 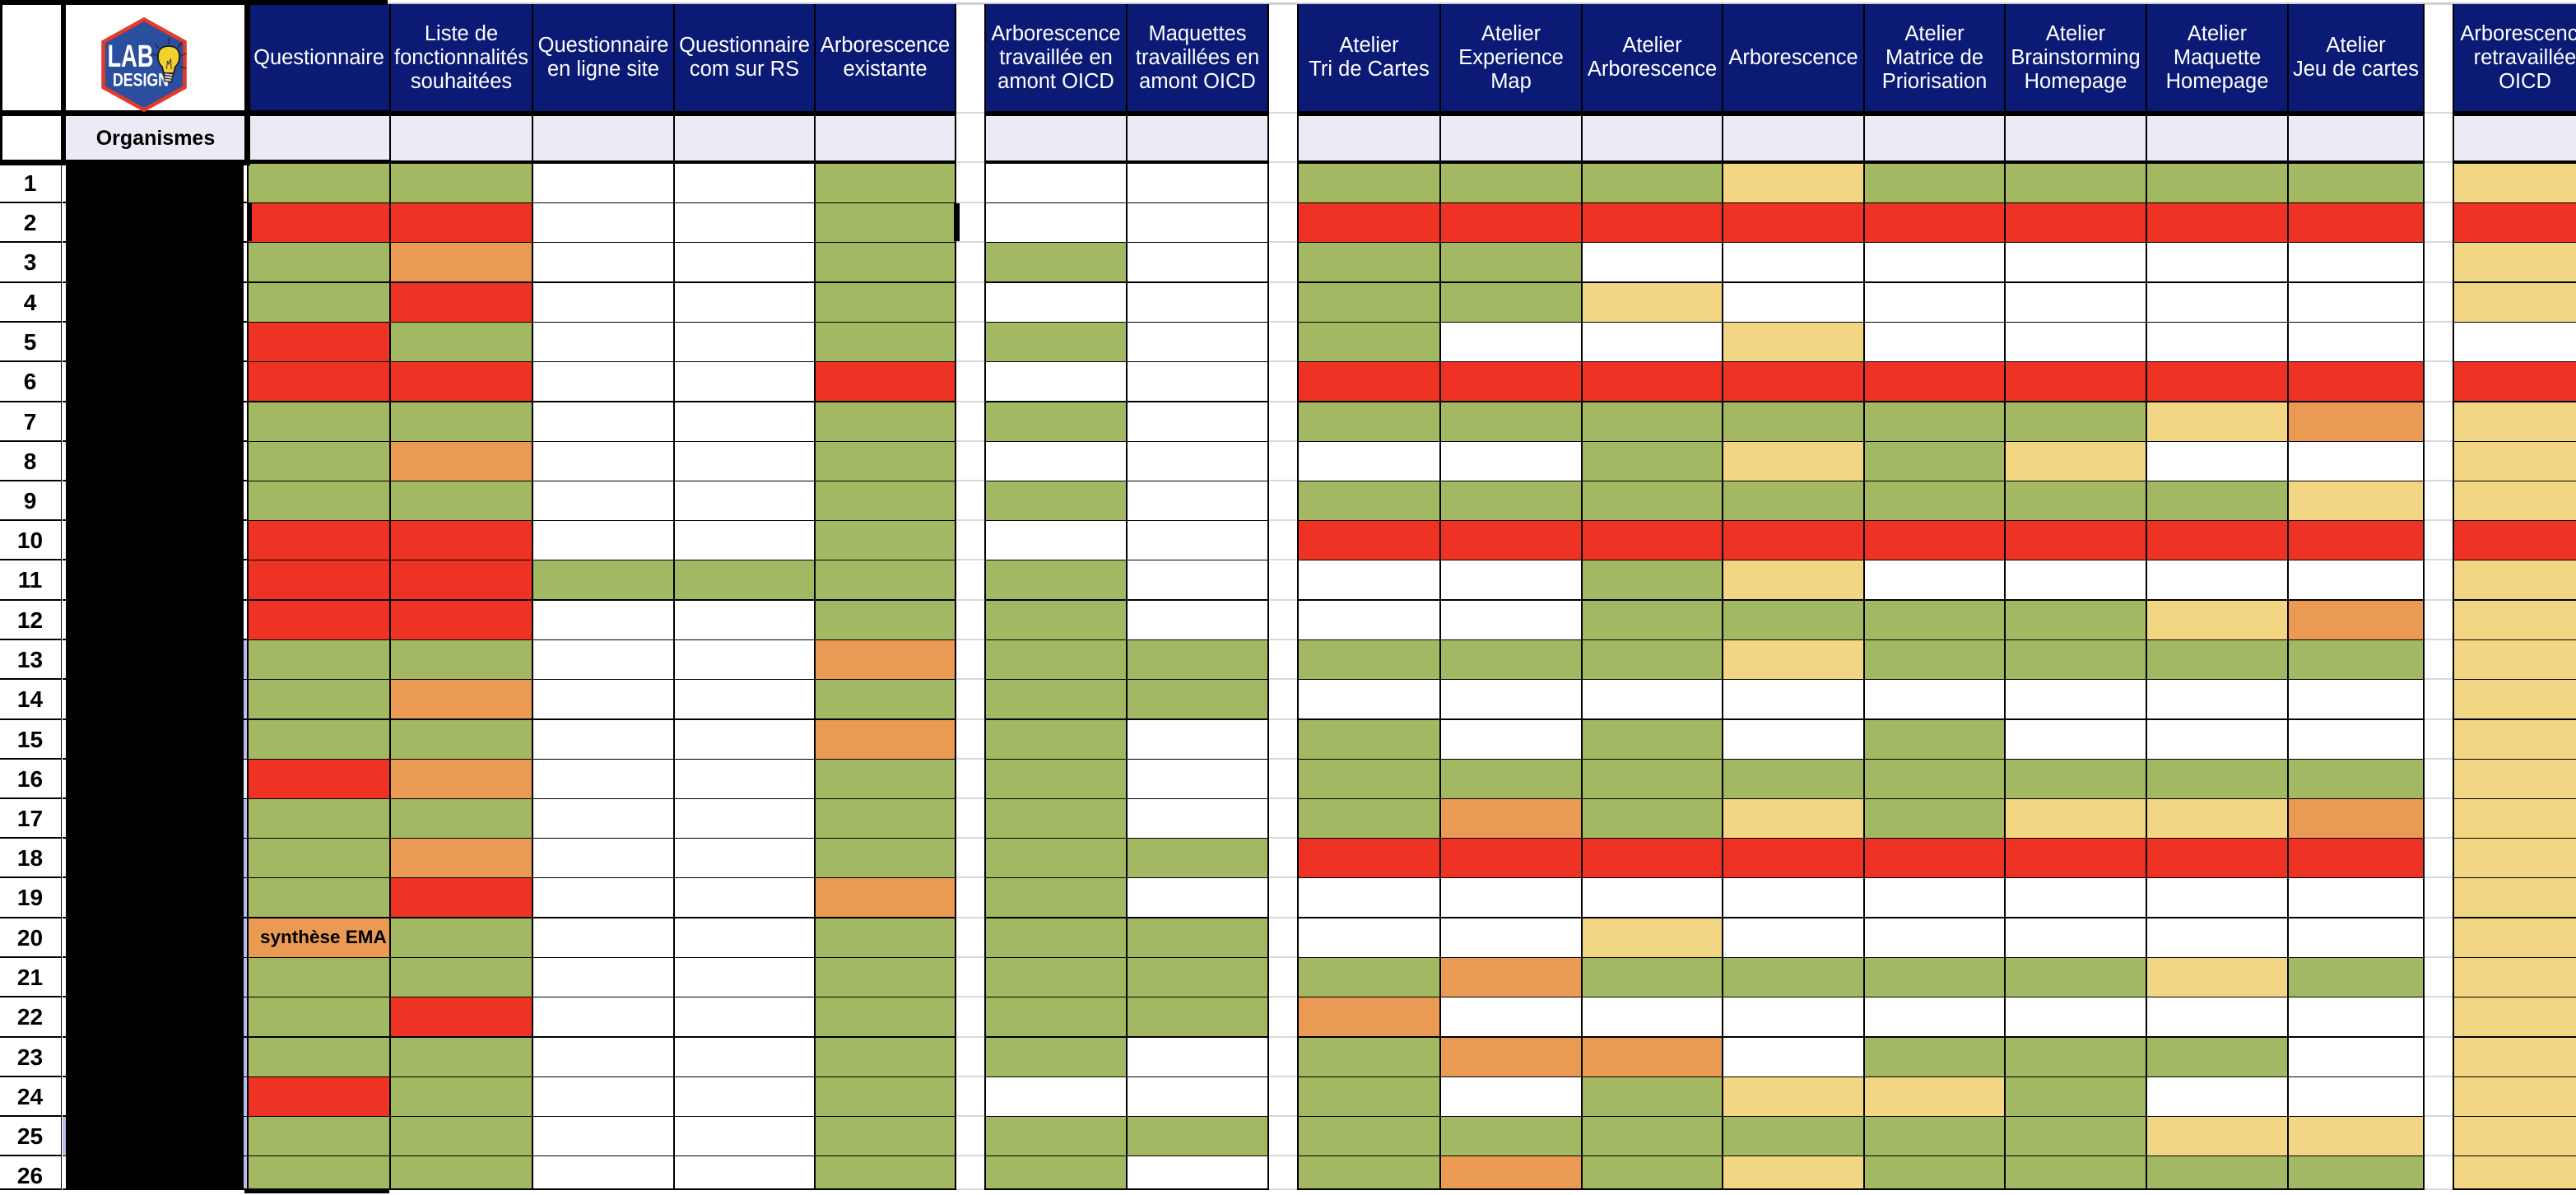 What do you see at coordinates (141, 80) in the screenshot?
I see `svg-text: DESIGN` at bounding box center [141, 80].